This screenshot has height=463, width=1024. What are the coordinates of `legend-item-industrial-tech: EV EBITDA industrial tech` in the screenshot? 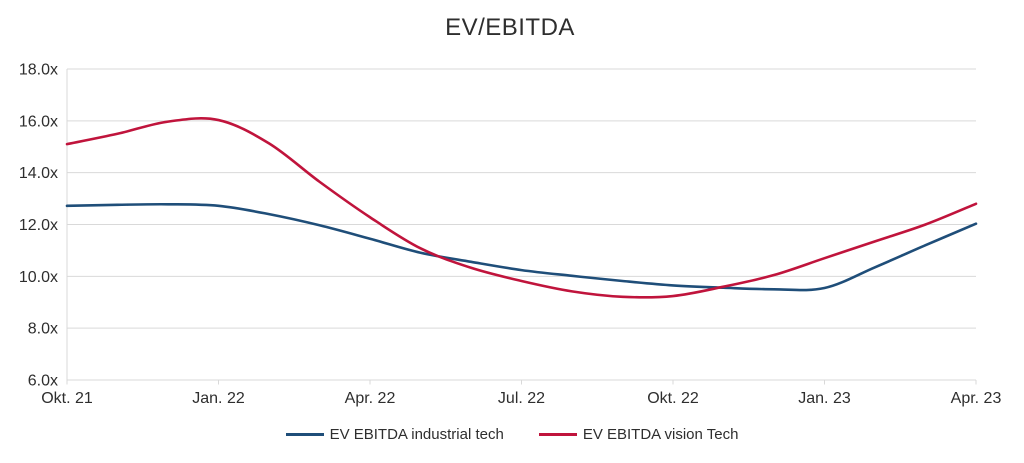 It's located at (394, 434).